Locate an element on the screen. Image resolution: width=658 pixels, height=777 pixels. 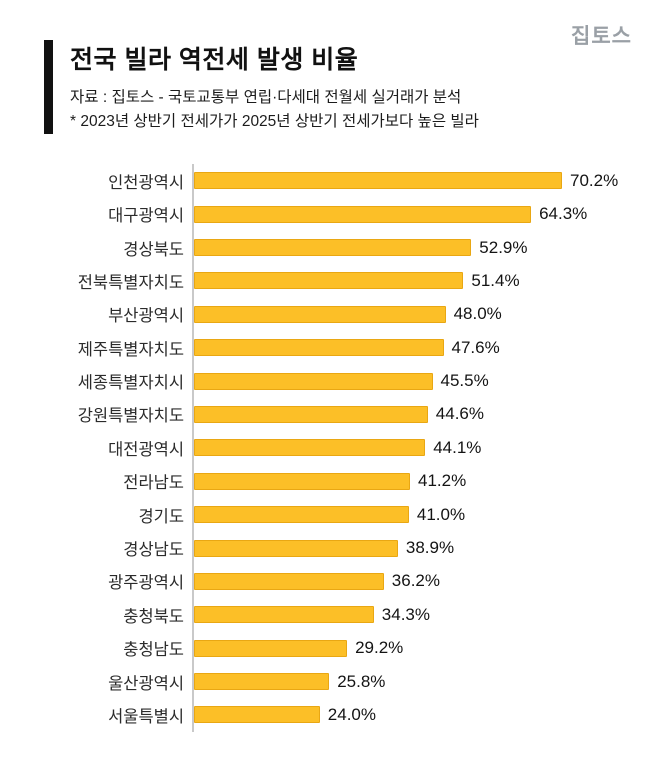
bar-row: 세종특별자치시 45.5% is located at coordinates (324, 381).